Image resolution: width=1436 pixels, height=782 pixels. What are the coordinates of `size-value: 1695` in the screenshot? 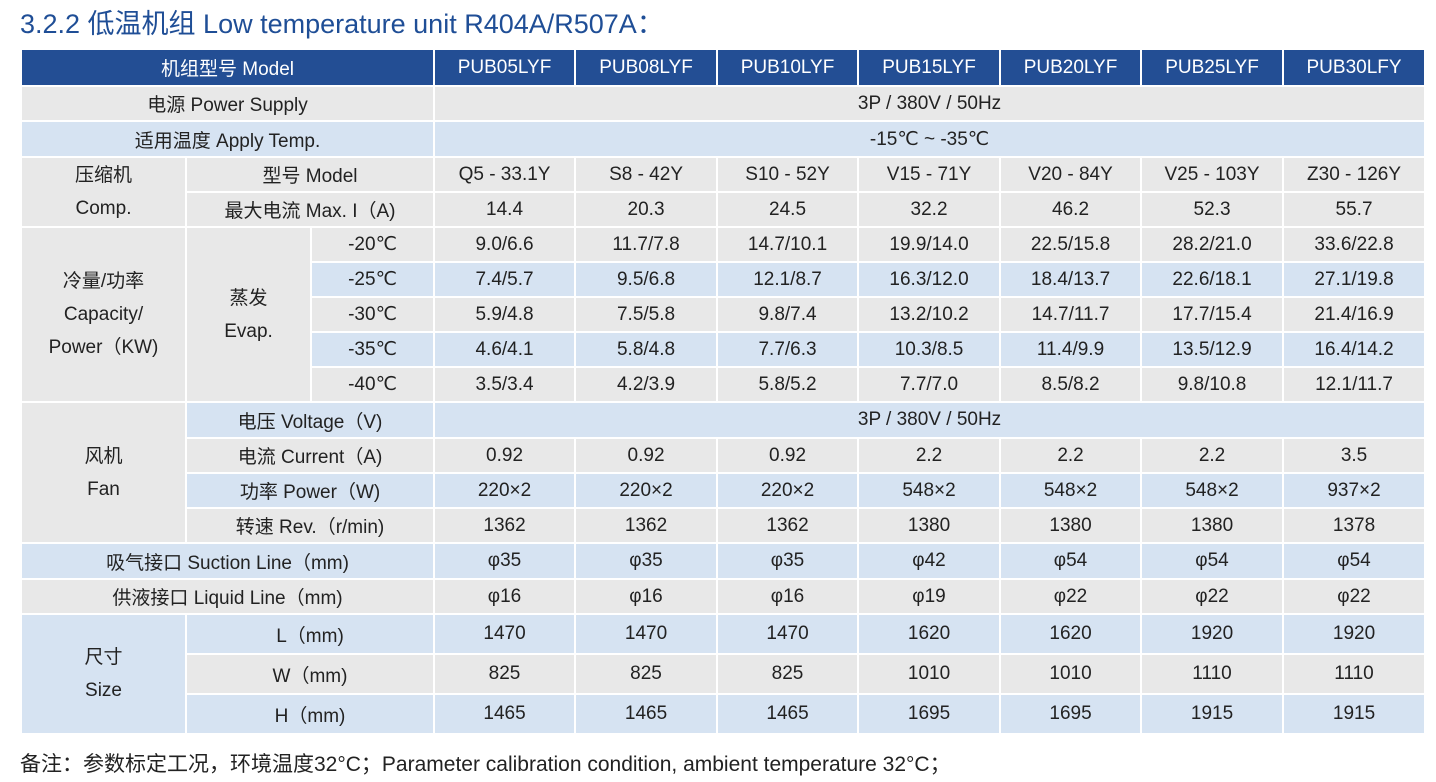 It's located at (1071, 714).